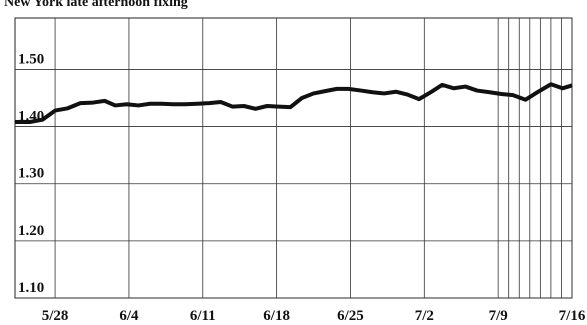 The image size is (587, 325). I want to click on data-line, so click(294, 103).